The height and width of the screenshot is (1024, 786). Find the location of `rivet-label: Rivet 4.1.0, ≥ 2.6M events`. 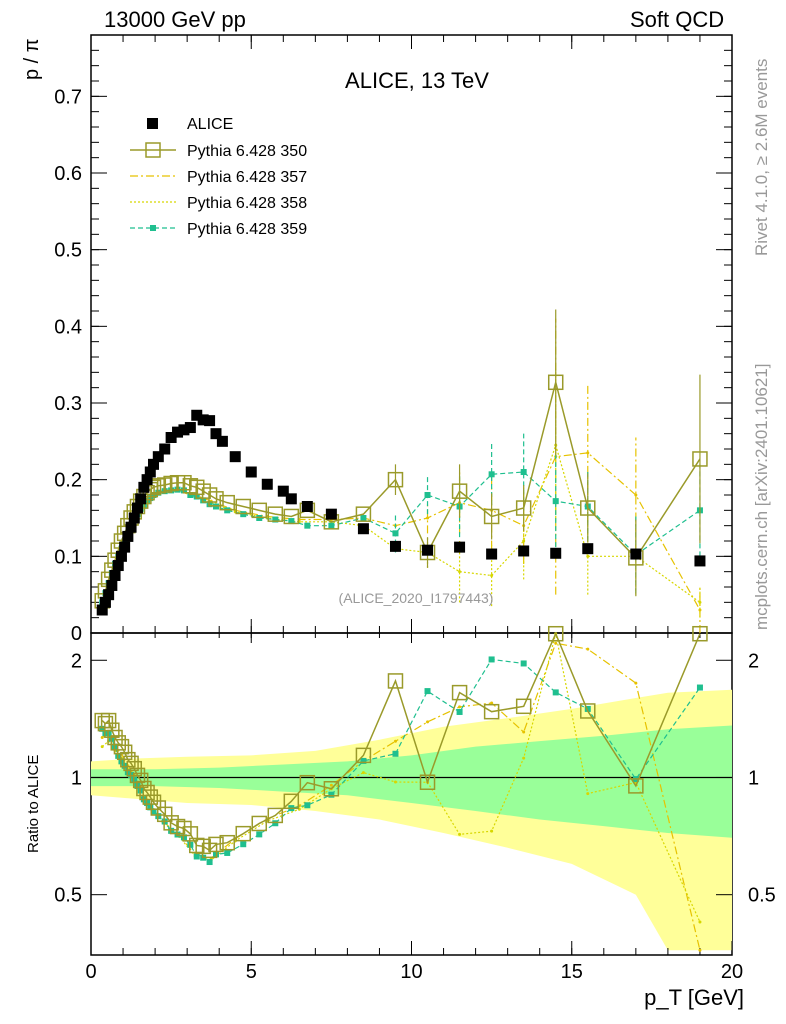

rivet-label: Rivet 4.1.0, ≥ 2.6M events is located at coordinates (761, 157).